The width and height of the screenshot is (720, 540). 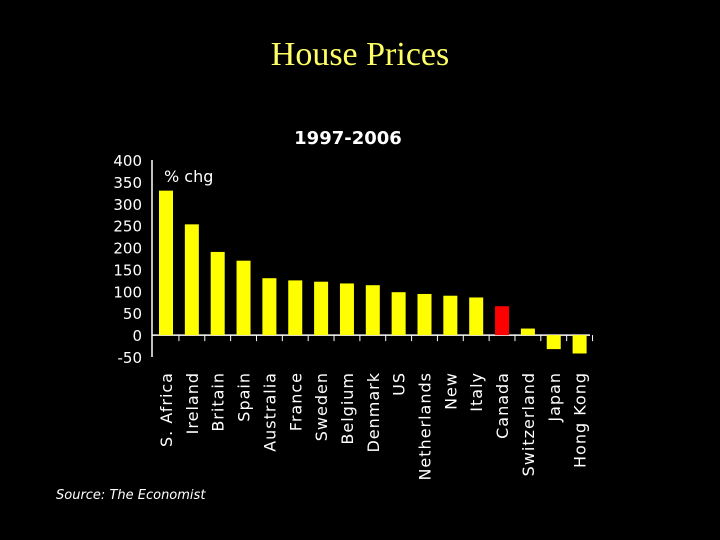 I want to click on x-tick-label: Spain, so click(x=244, y=397).